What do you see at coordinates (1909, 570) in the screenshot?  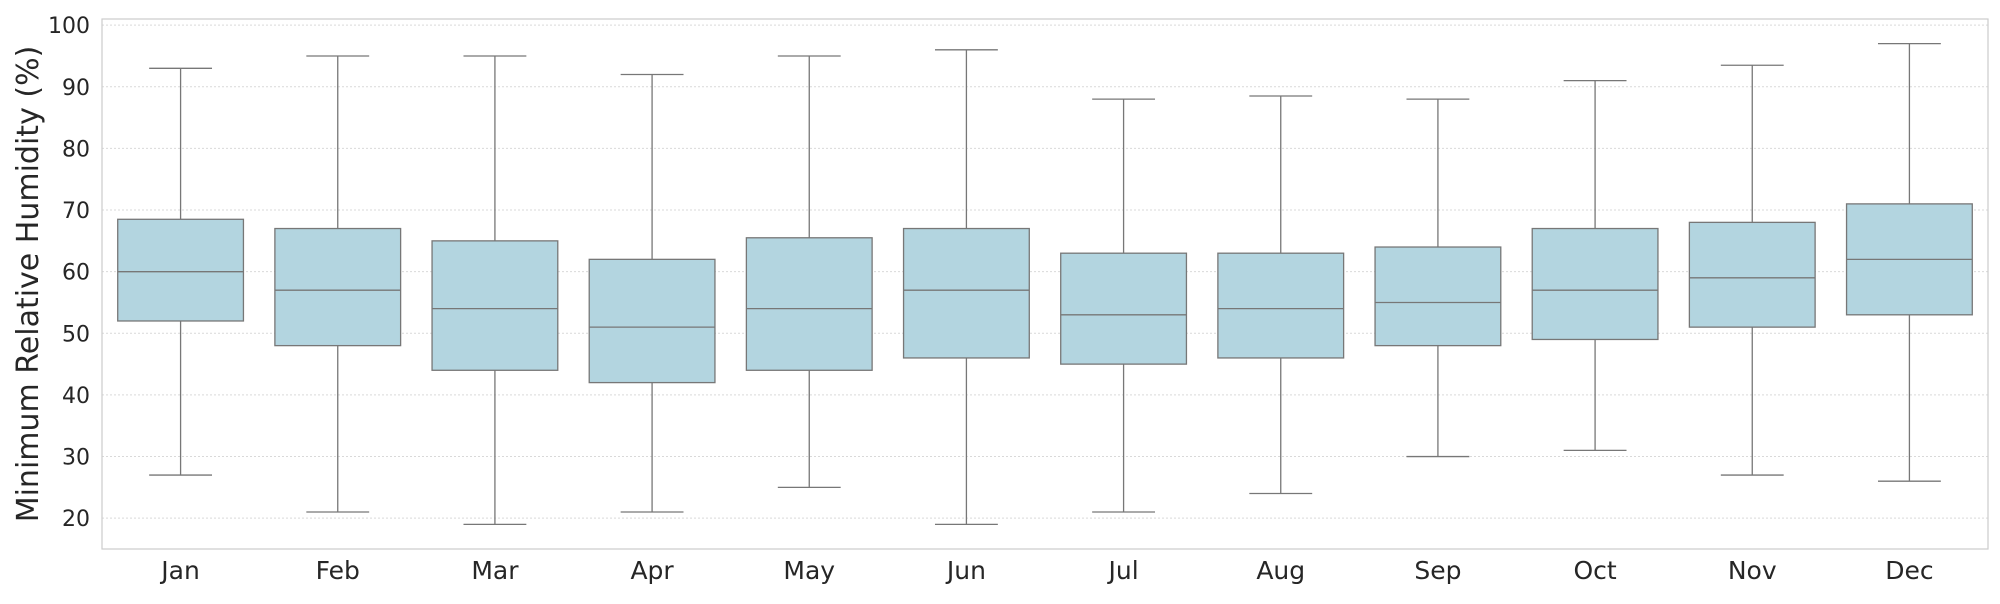 I see `x-tick-label: Dec` at bounding box center [1909, 570].